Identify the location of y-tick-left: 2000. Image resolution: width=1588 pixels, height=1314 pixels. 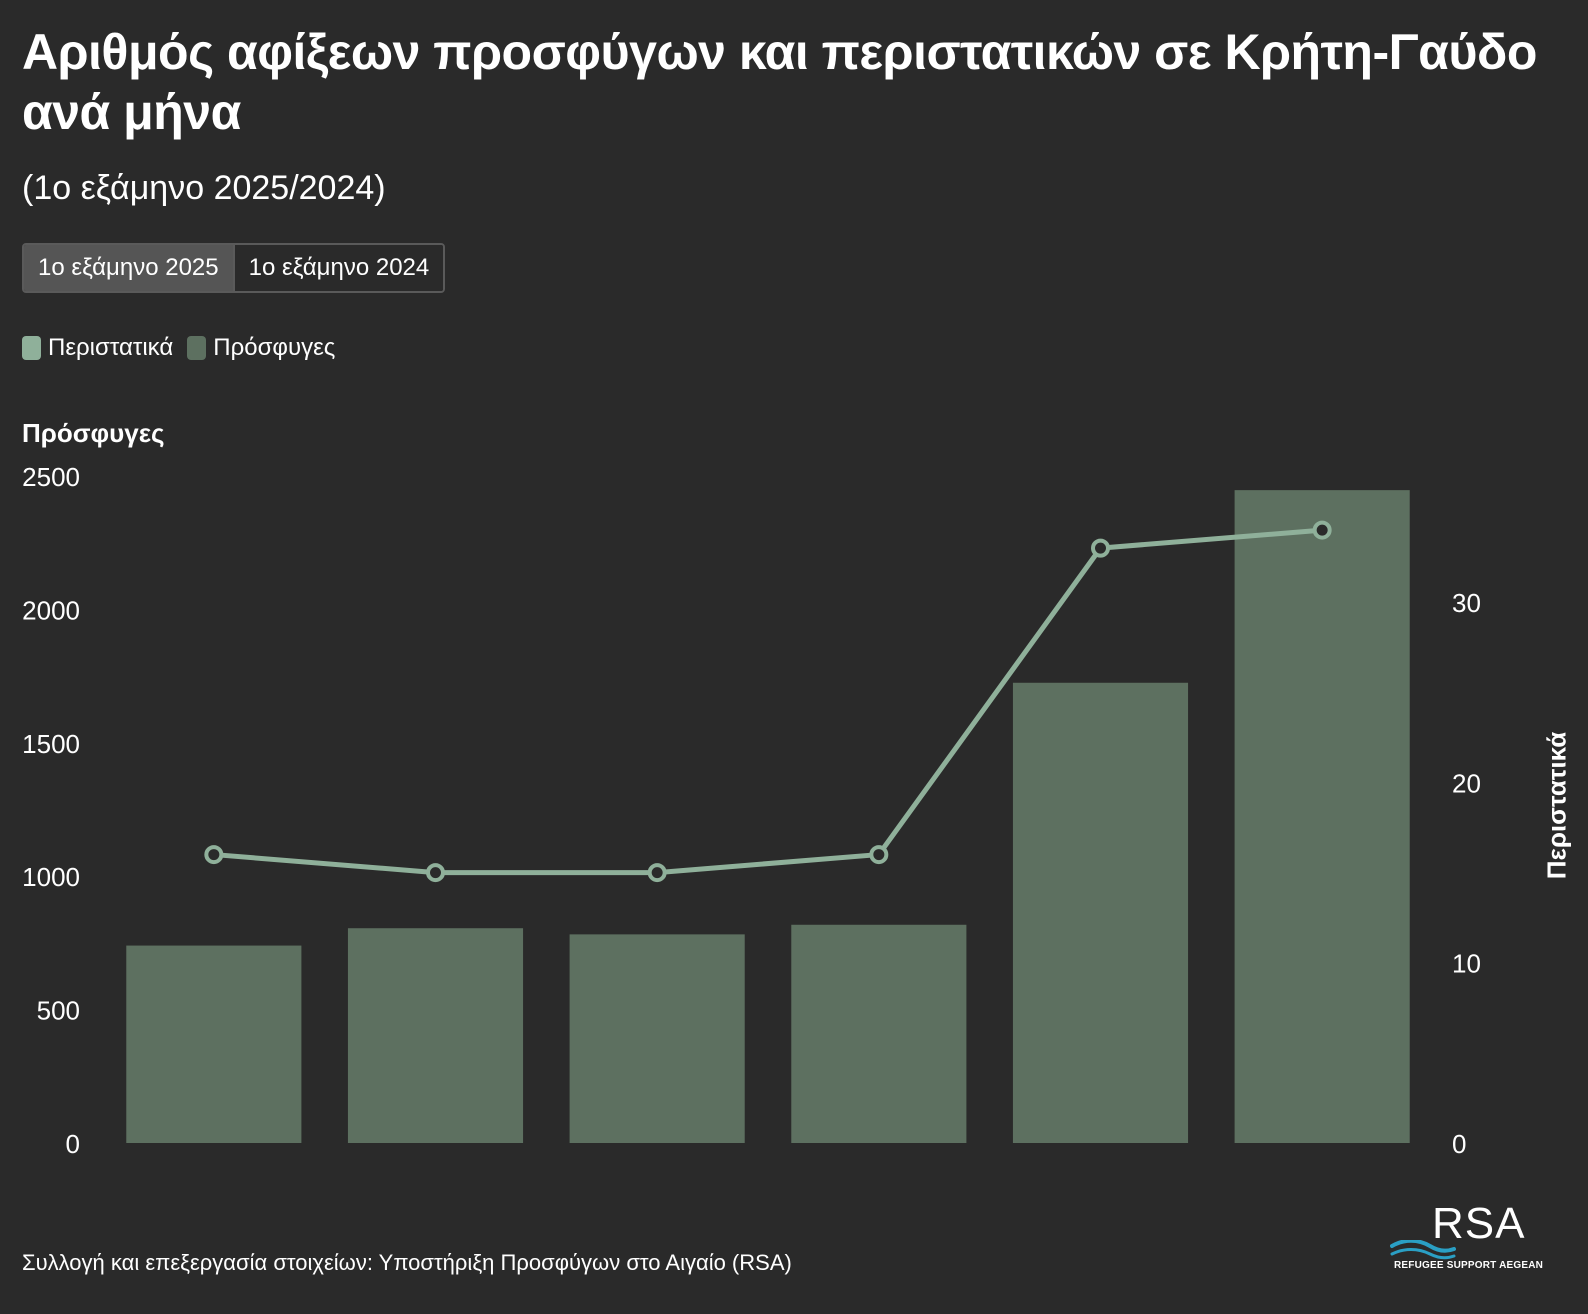
(51, 610).